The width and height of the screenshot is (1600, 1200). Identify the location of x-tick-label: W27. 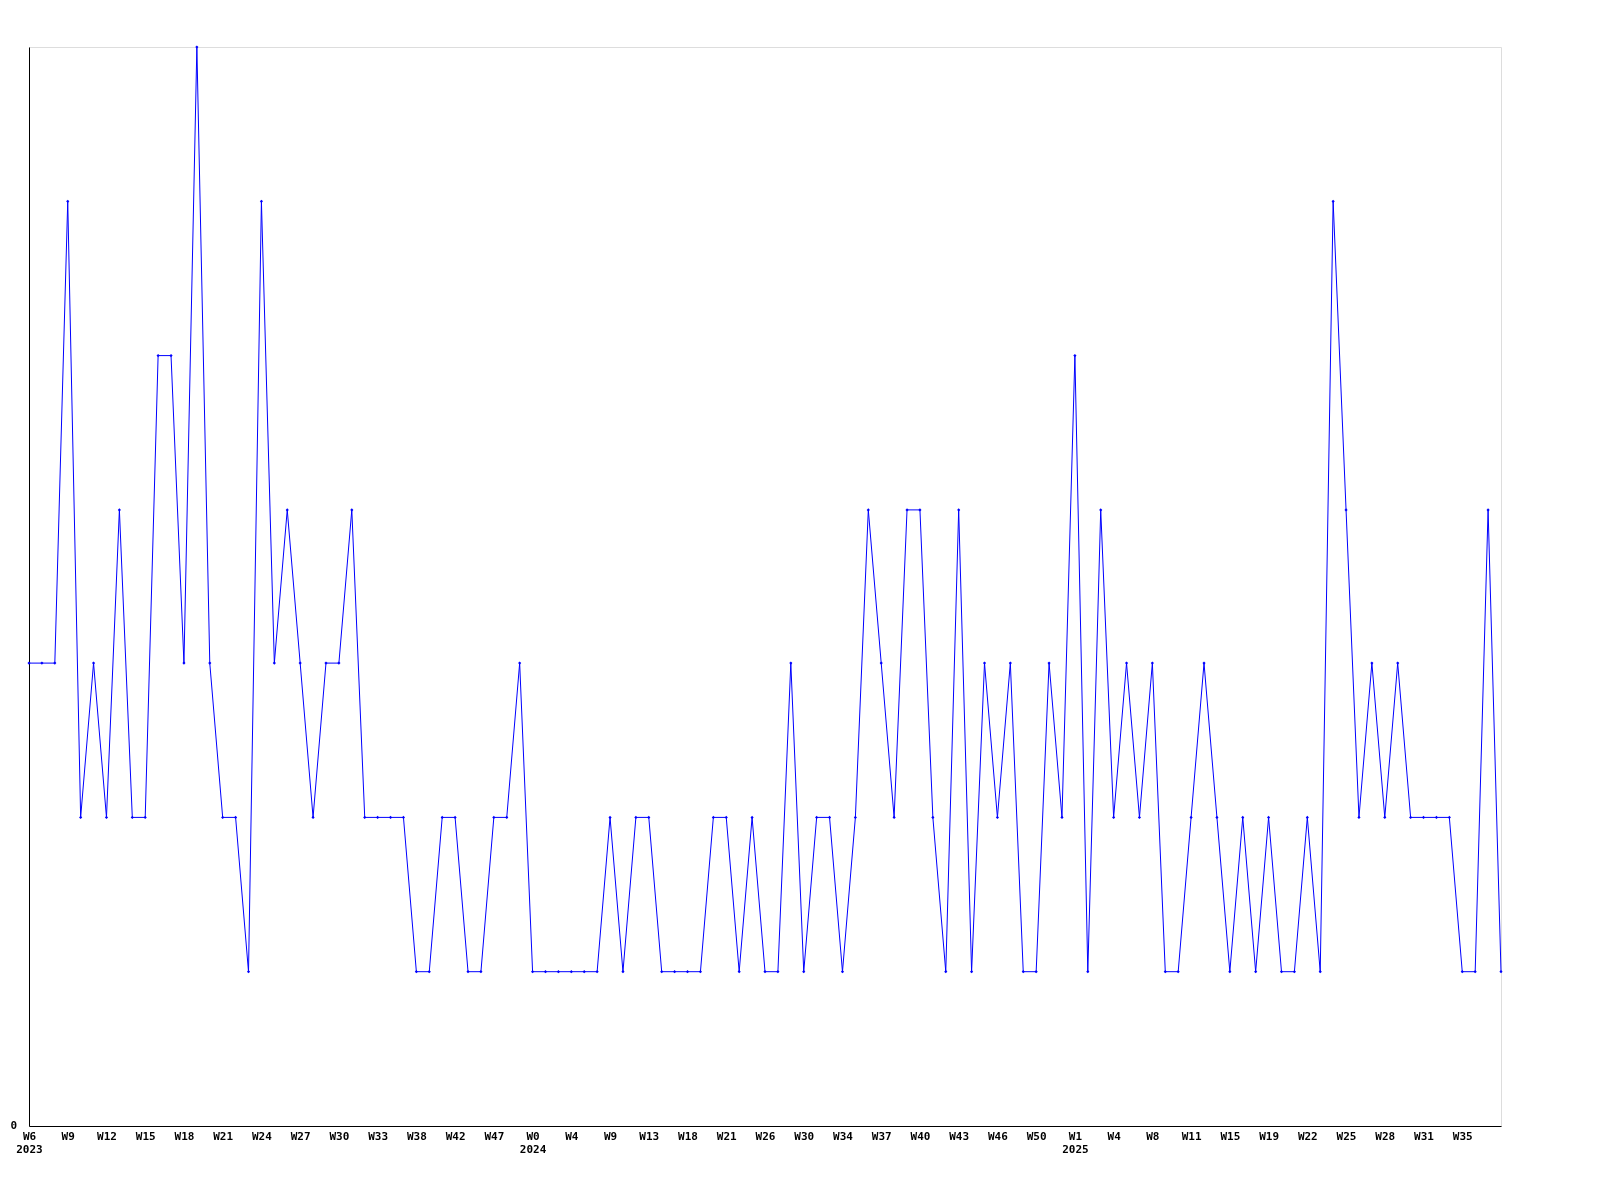
(300, 1136).